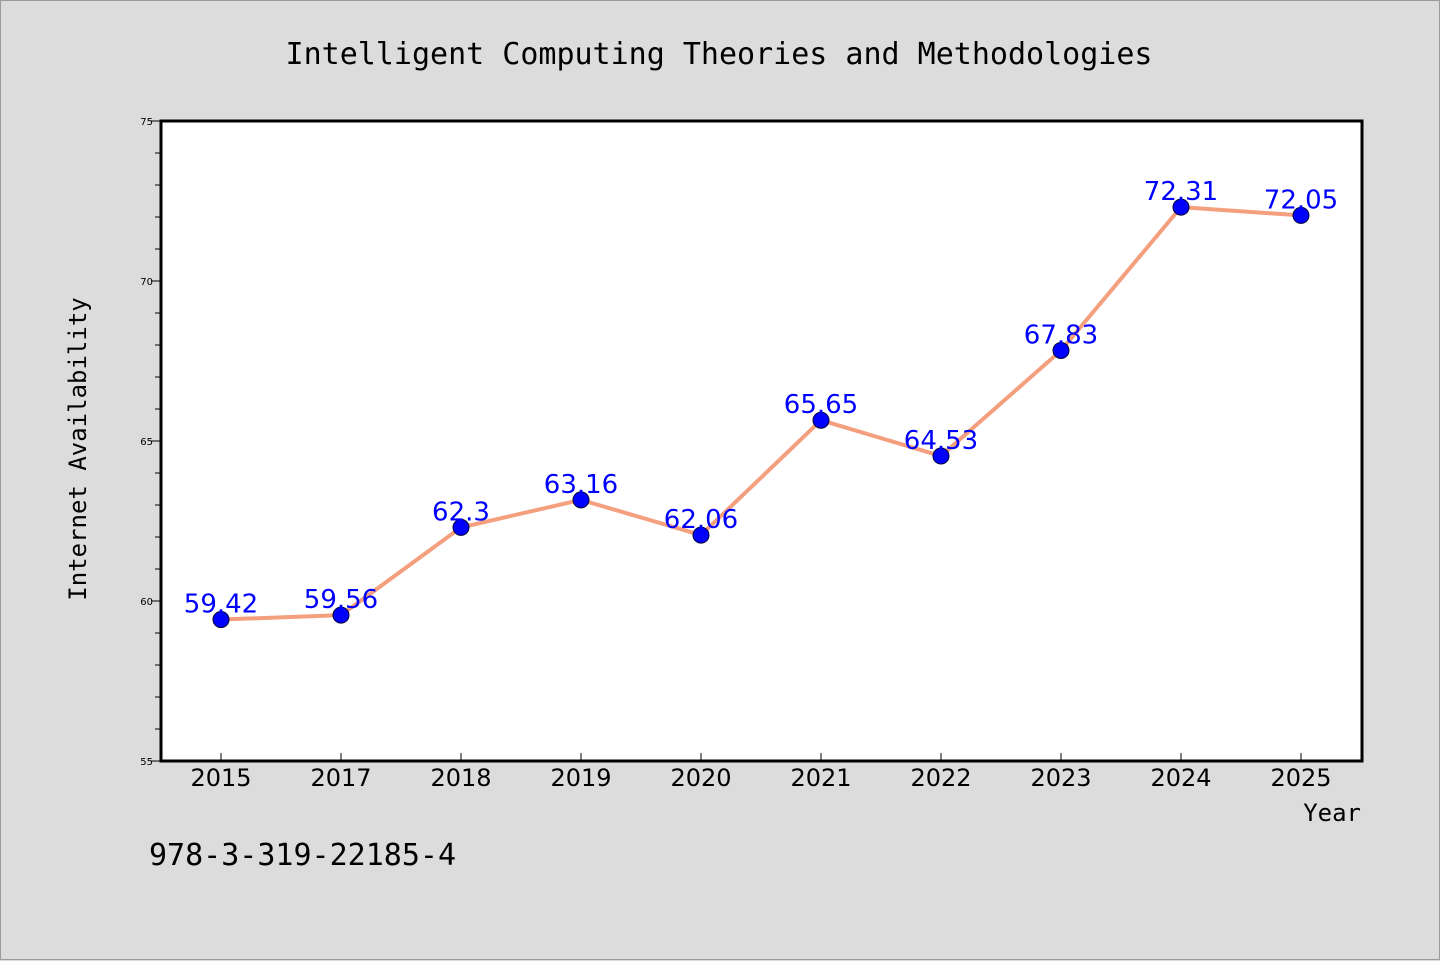  What do you see at coordinates (941, 441) in the screenshot?
I see `data-label: 64.53` at bounding box center [941, 441].